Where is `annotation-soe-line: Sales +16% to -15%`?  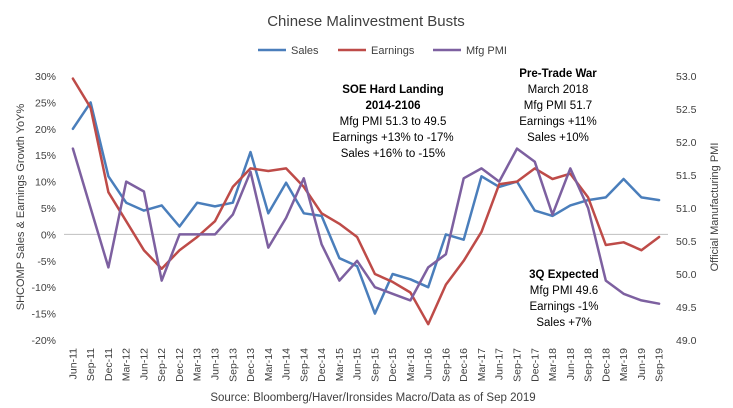
annotation-soe-line: Sales +16% to -15% is located at coordinates (393, 154).